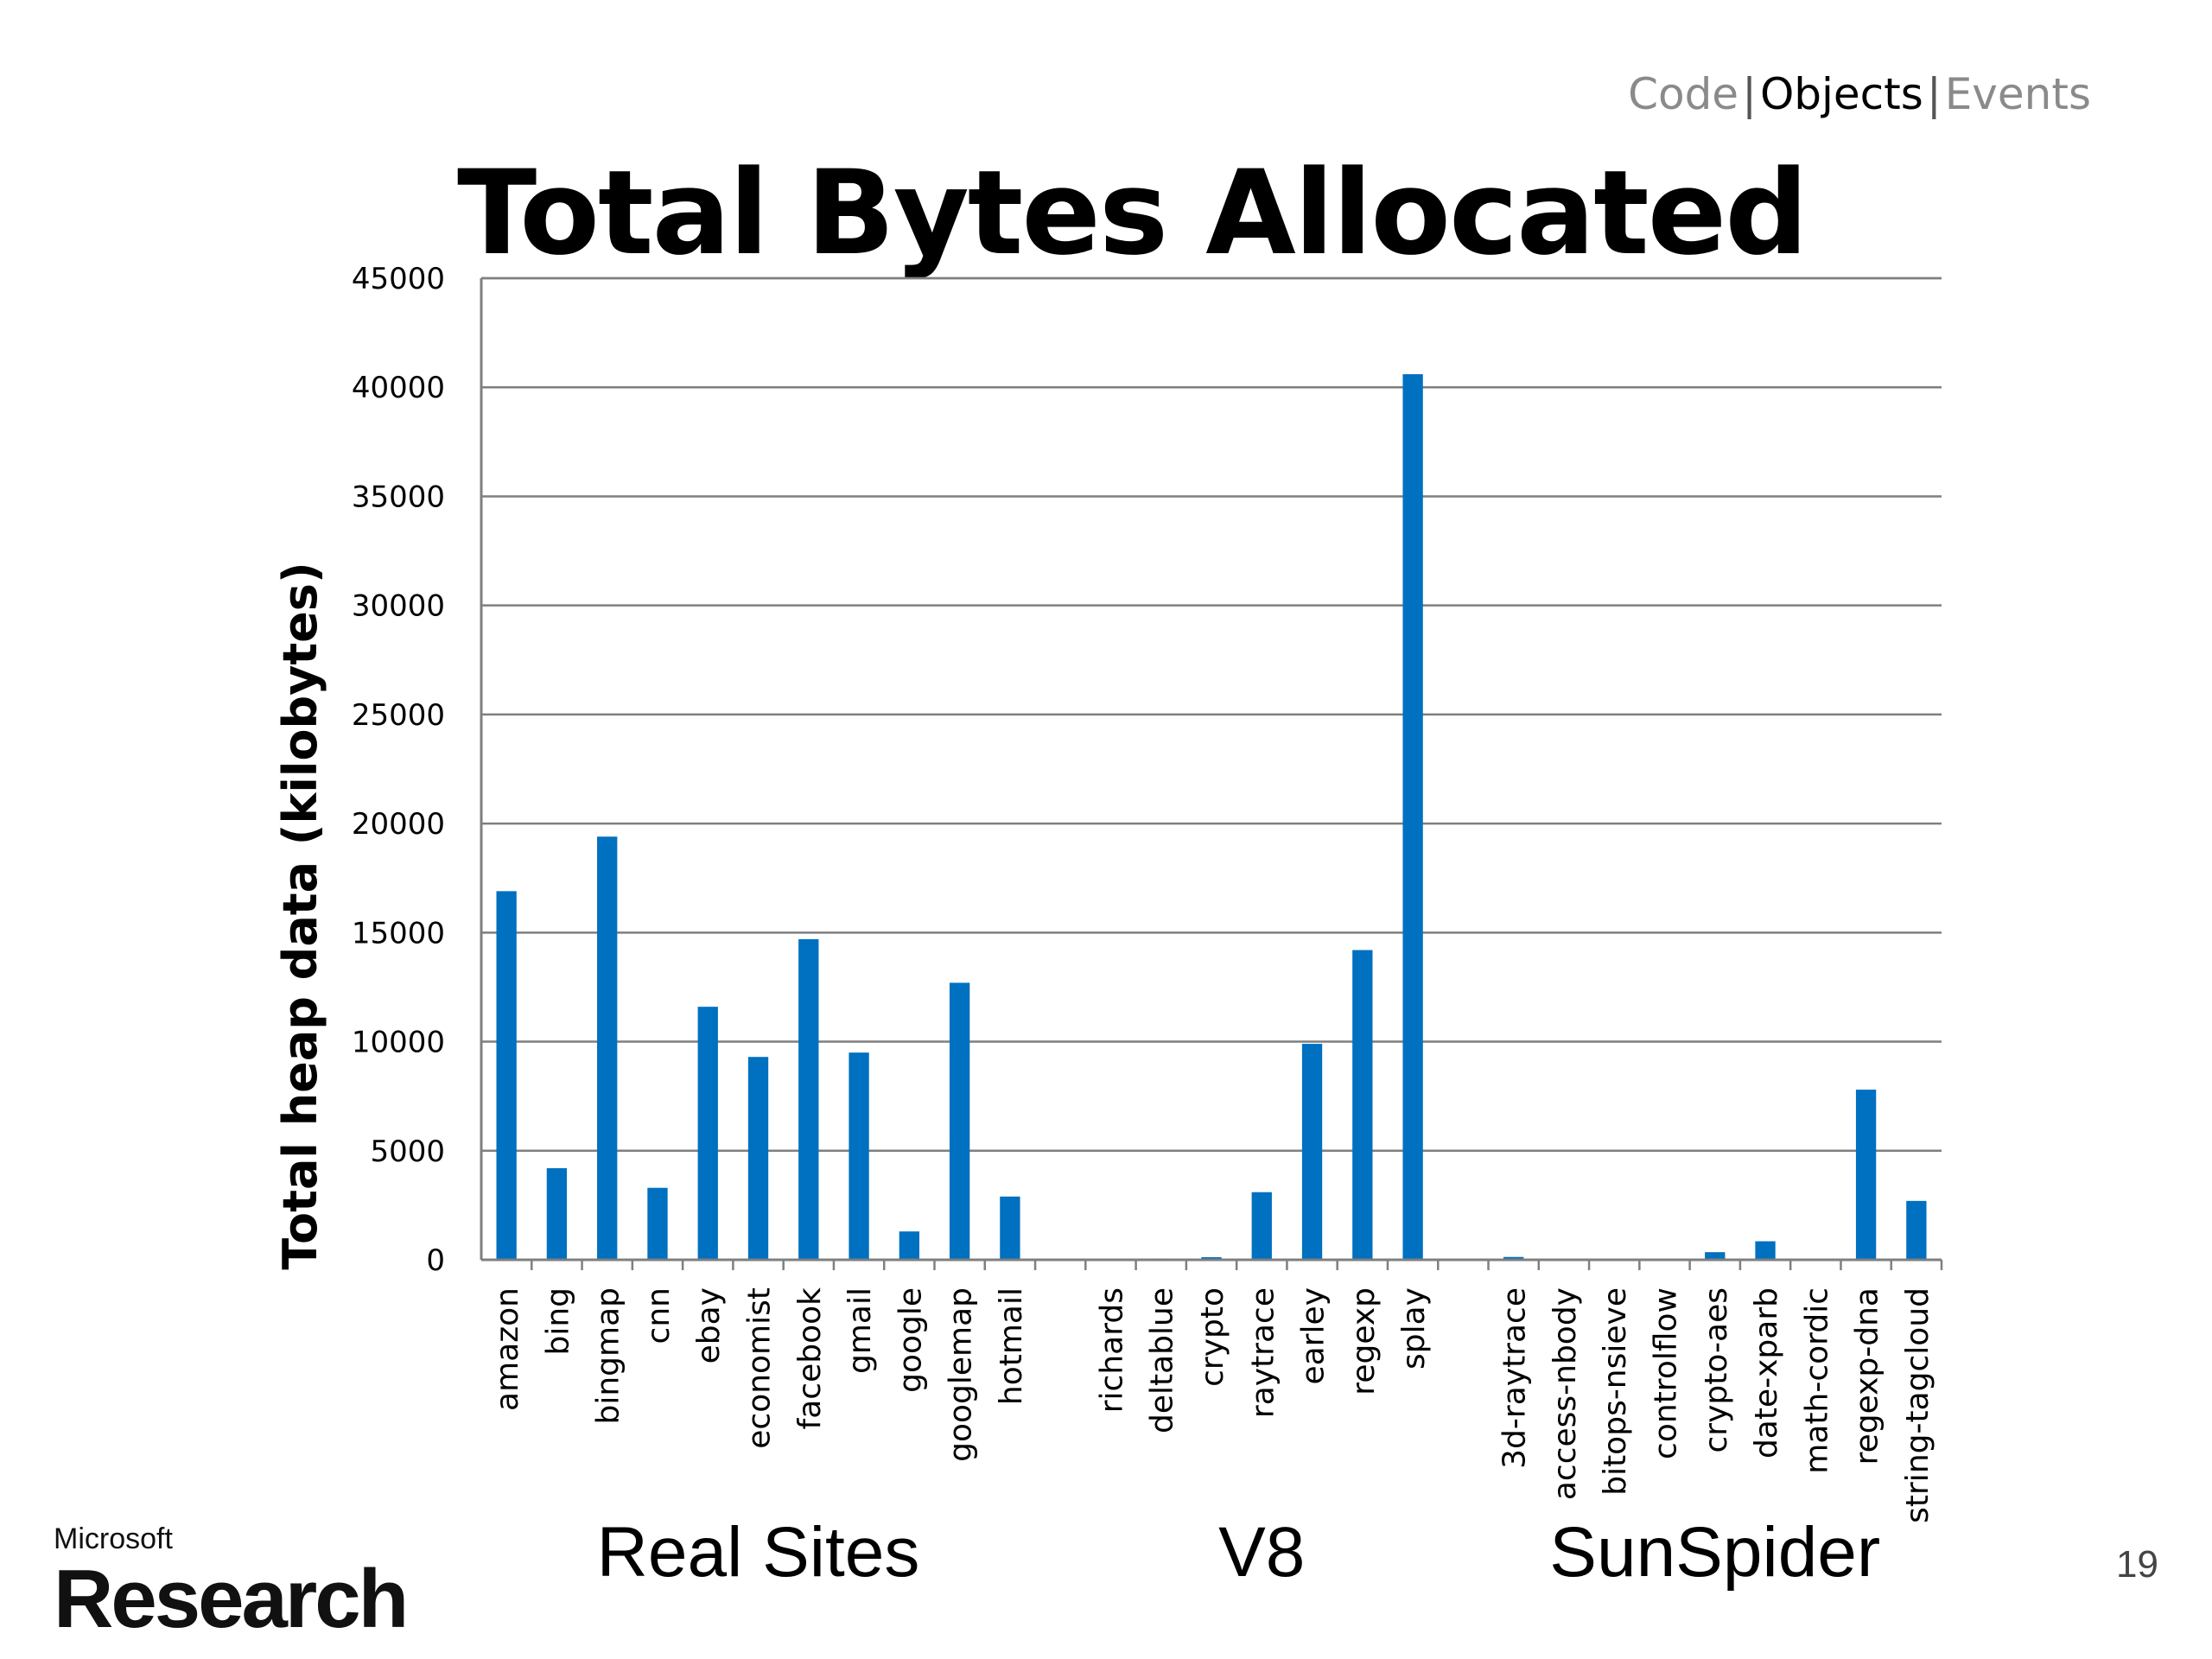  What do you see at coordinates (398, 606) in the screenshot?
I see `y-tick-label: 30000` at bounding box center [398, 606].